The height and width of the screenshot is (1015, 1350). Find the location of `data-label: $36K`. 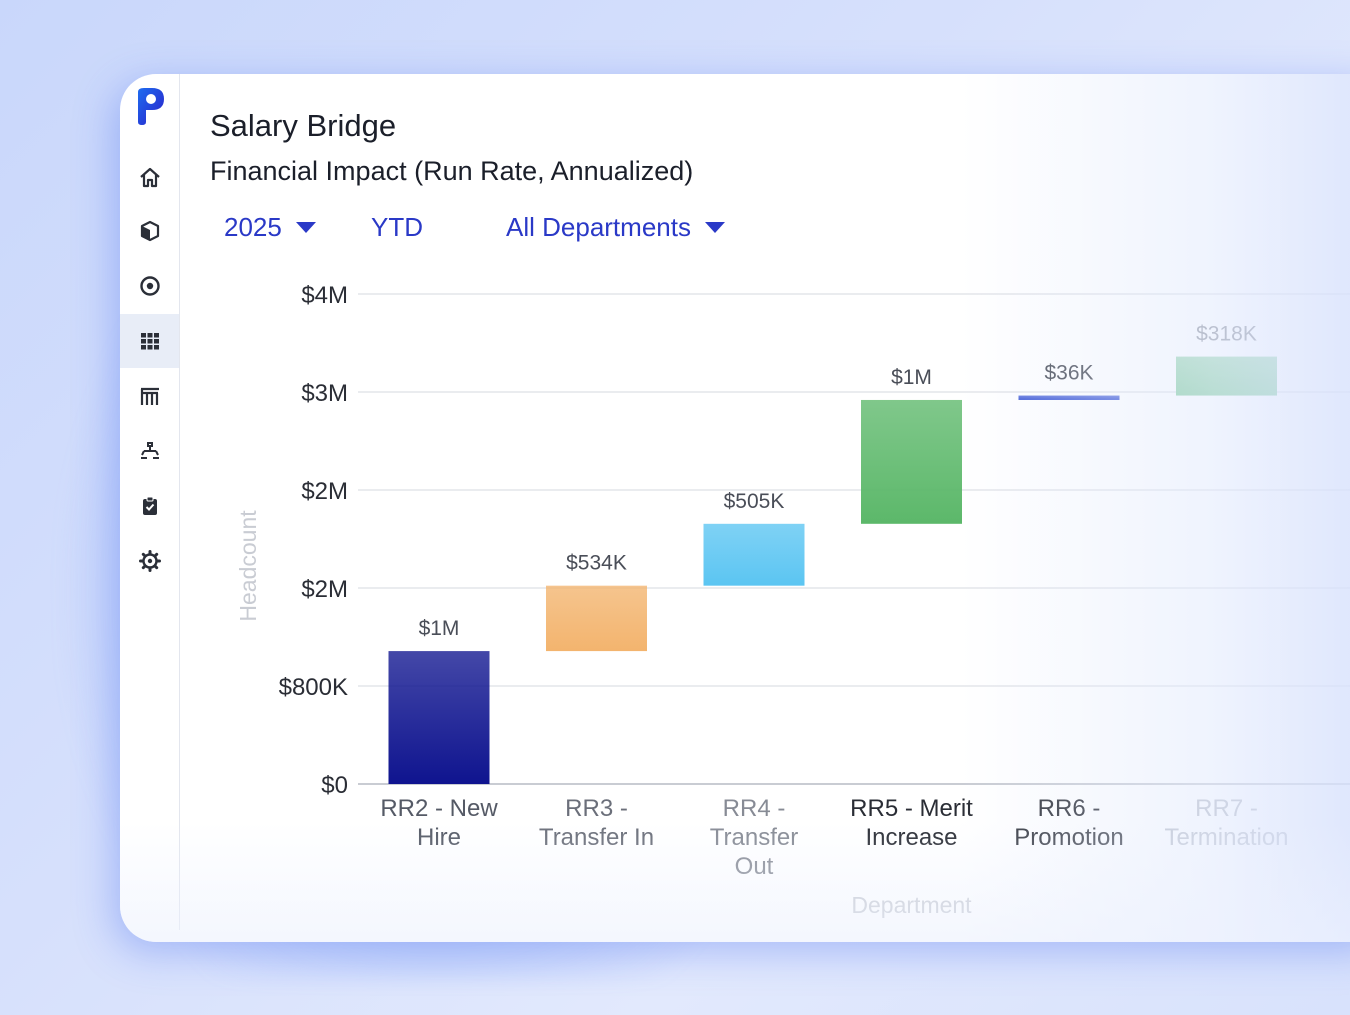

data-label: $36K is located at coordinates (1068, 373).